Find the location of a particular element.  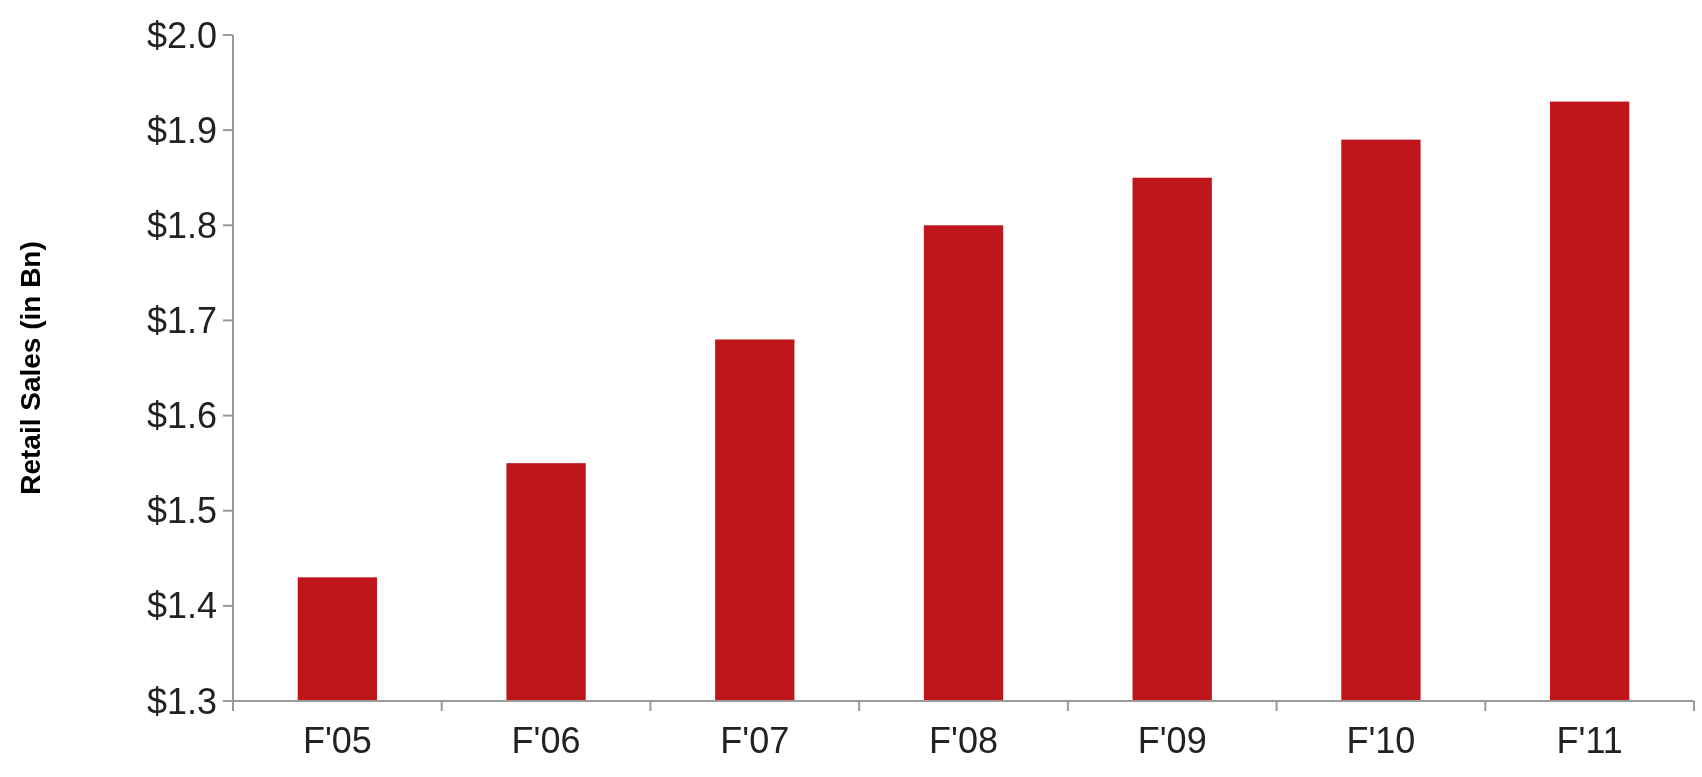

x-tick-label: F'11 is located at coordinates (1589, 740).